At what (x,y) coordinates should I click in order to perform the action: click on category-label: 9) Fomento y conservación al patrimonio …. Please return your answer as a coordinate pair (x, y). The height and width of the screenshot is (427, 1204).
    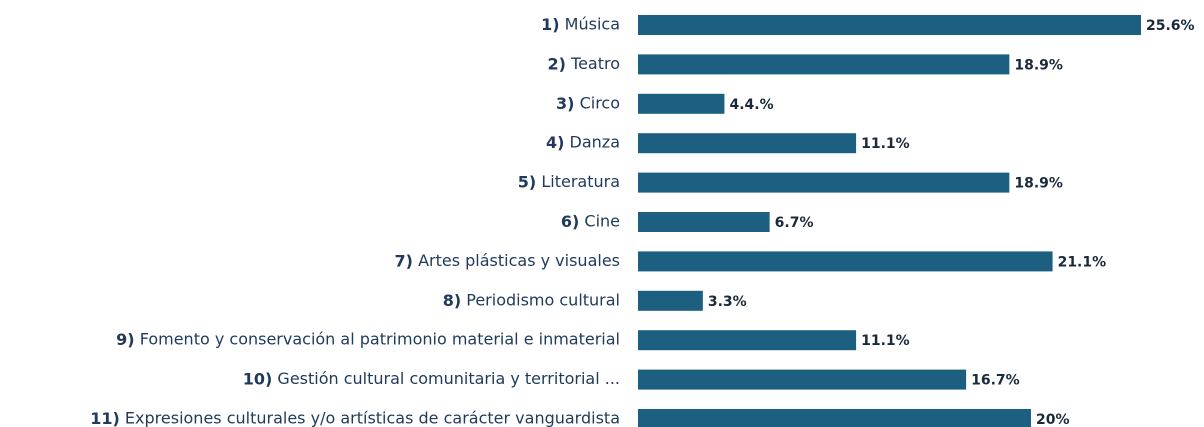
    Looking at the image, I should click on (368, 339).